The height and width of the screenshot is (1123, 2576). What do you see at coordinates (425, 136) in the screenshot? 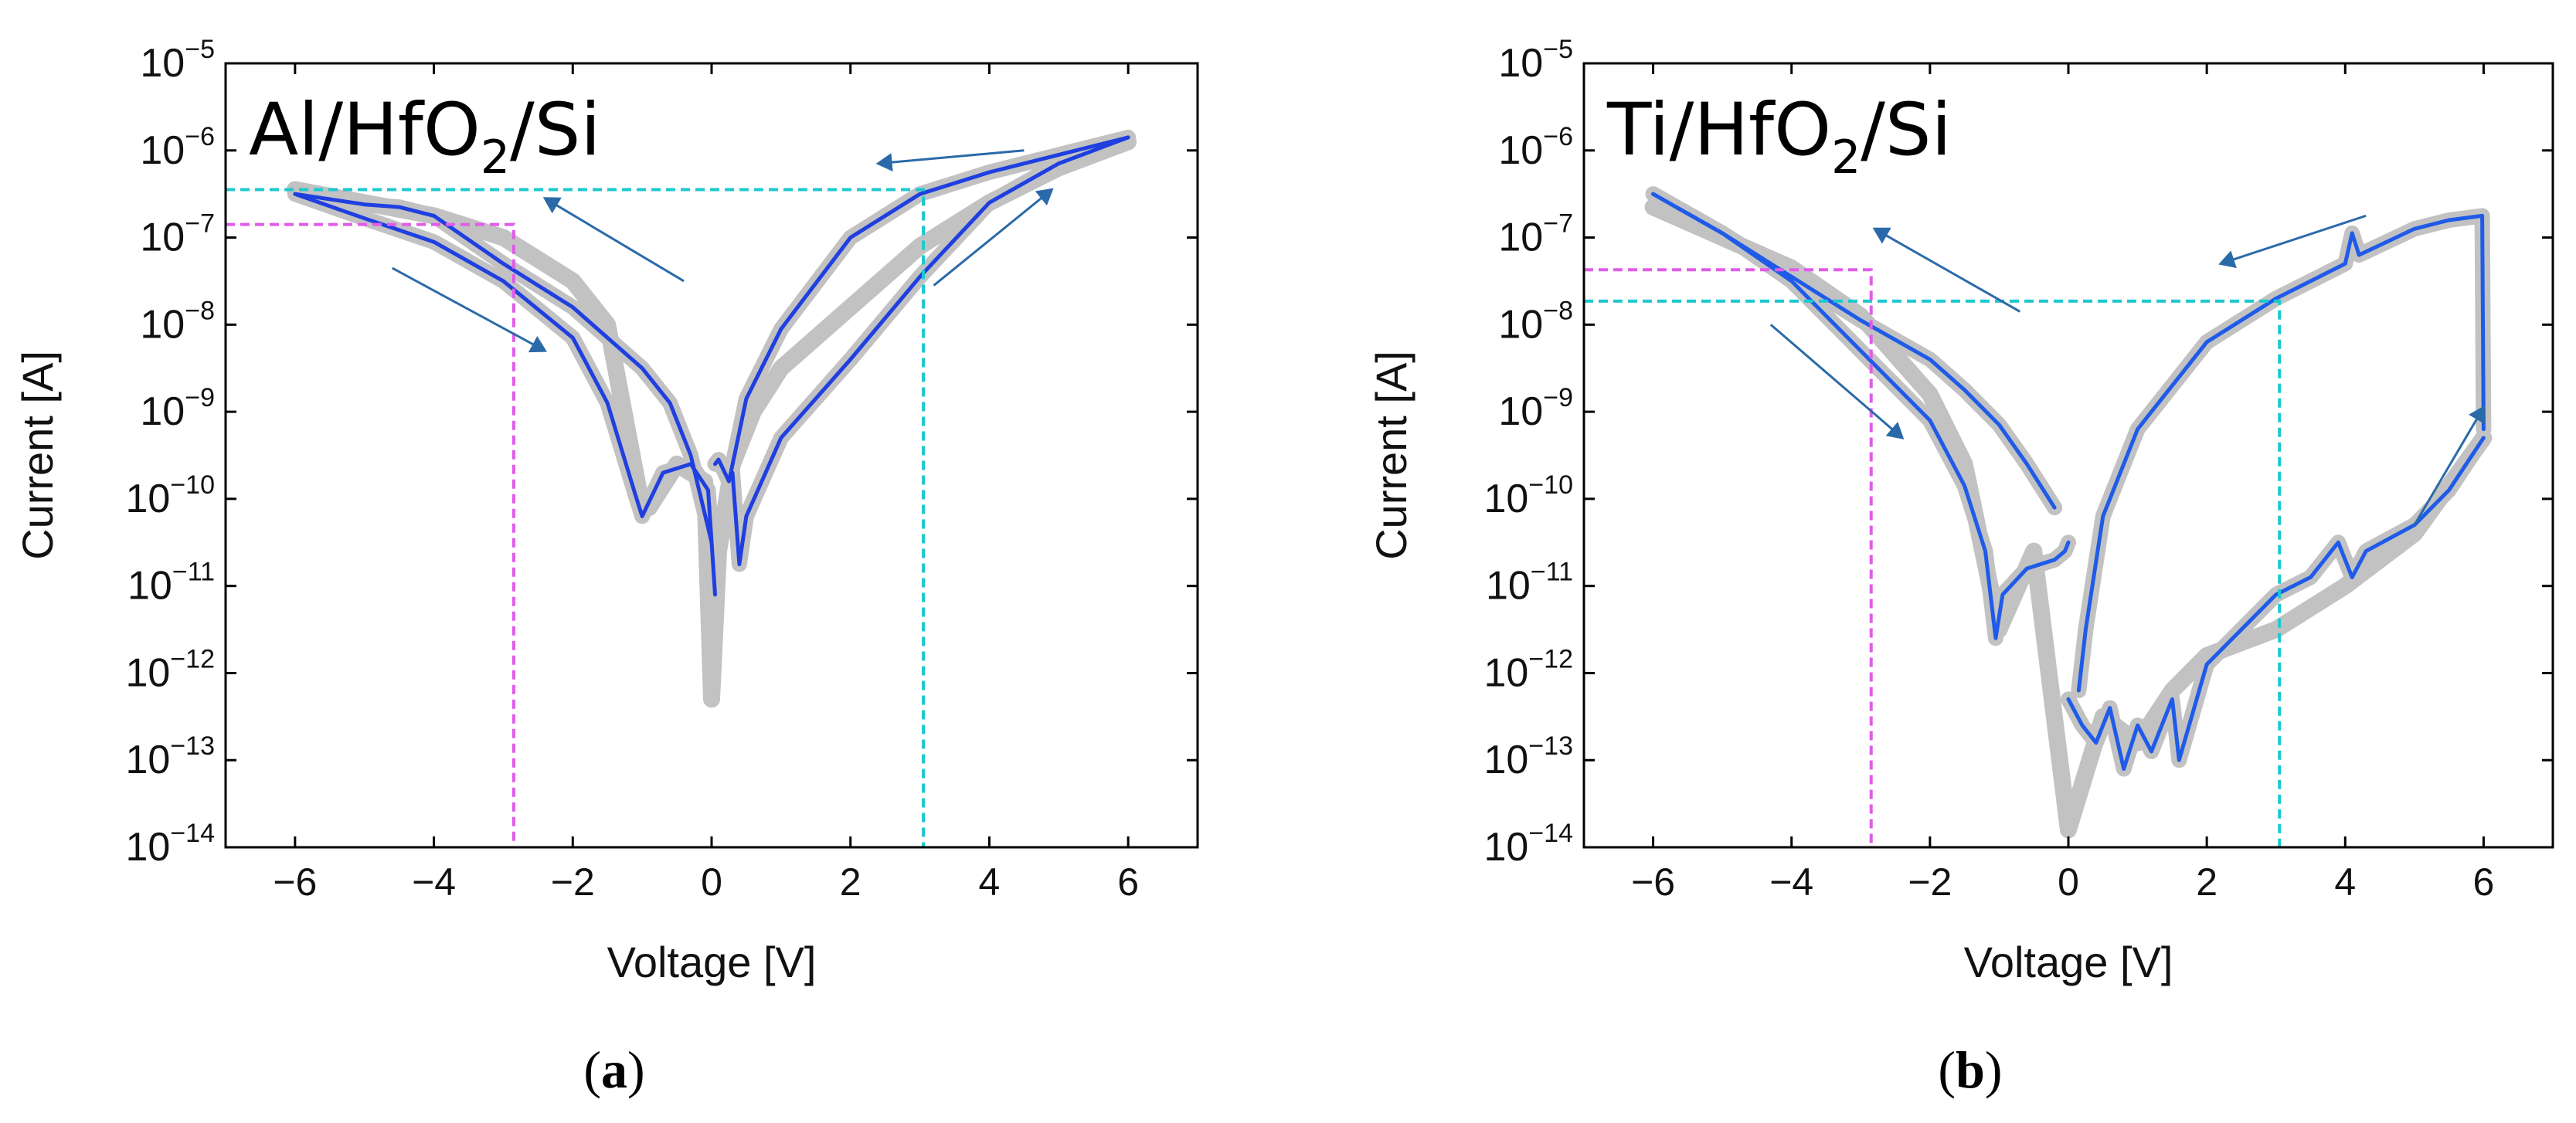
I see `panel-title: Al/HfO2/Si` at bounding box center [425, 136].